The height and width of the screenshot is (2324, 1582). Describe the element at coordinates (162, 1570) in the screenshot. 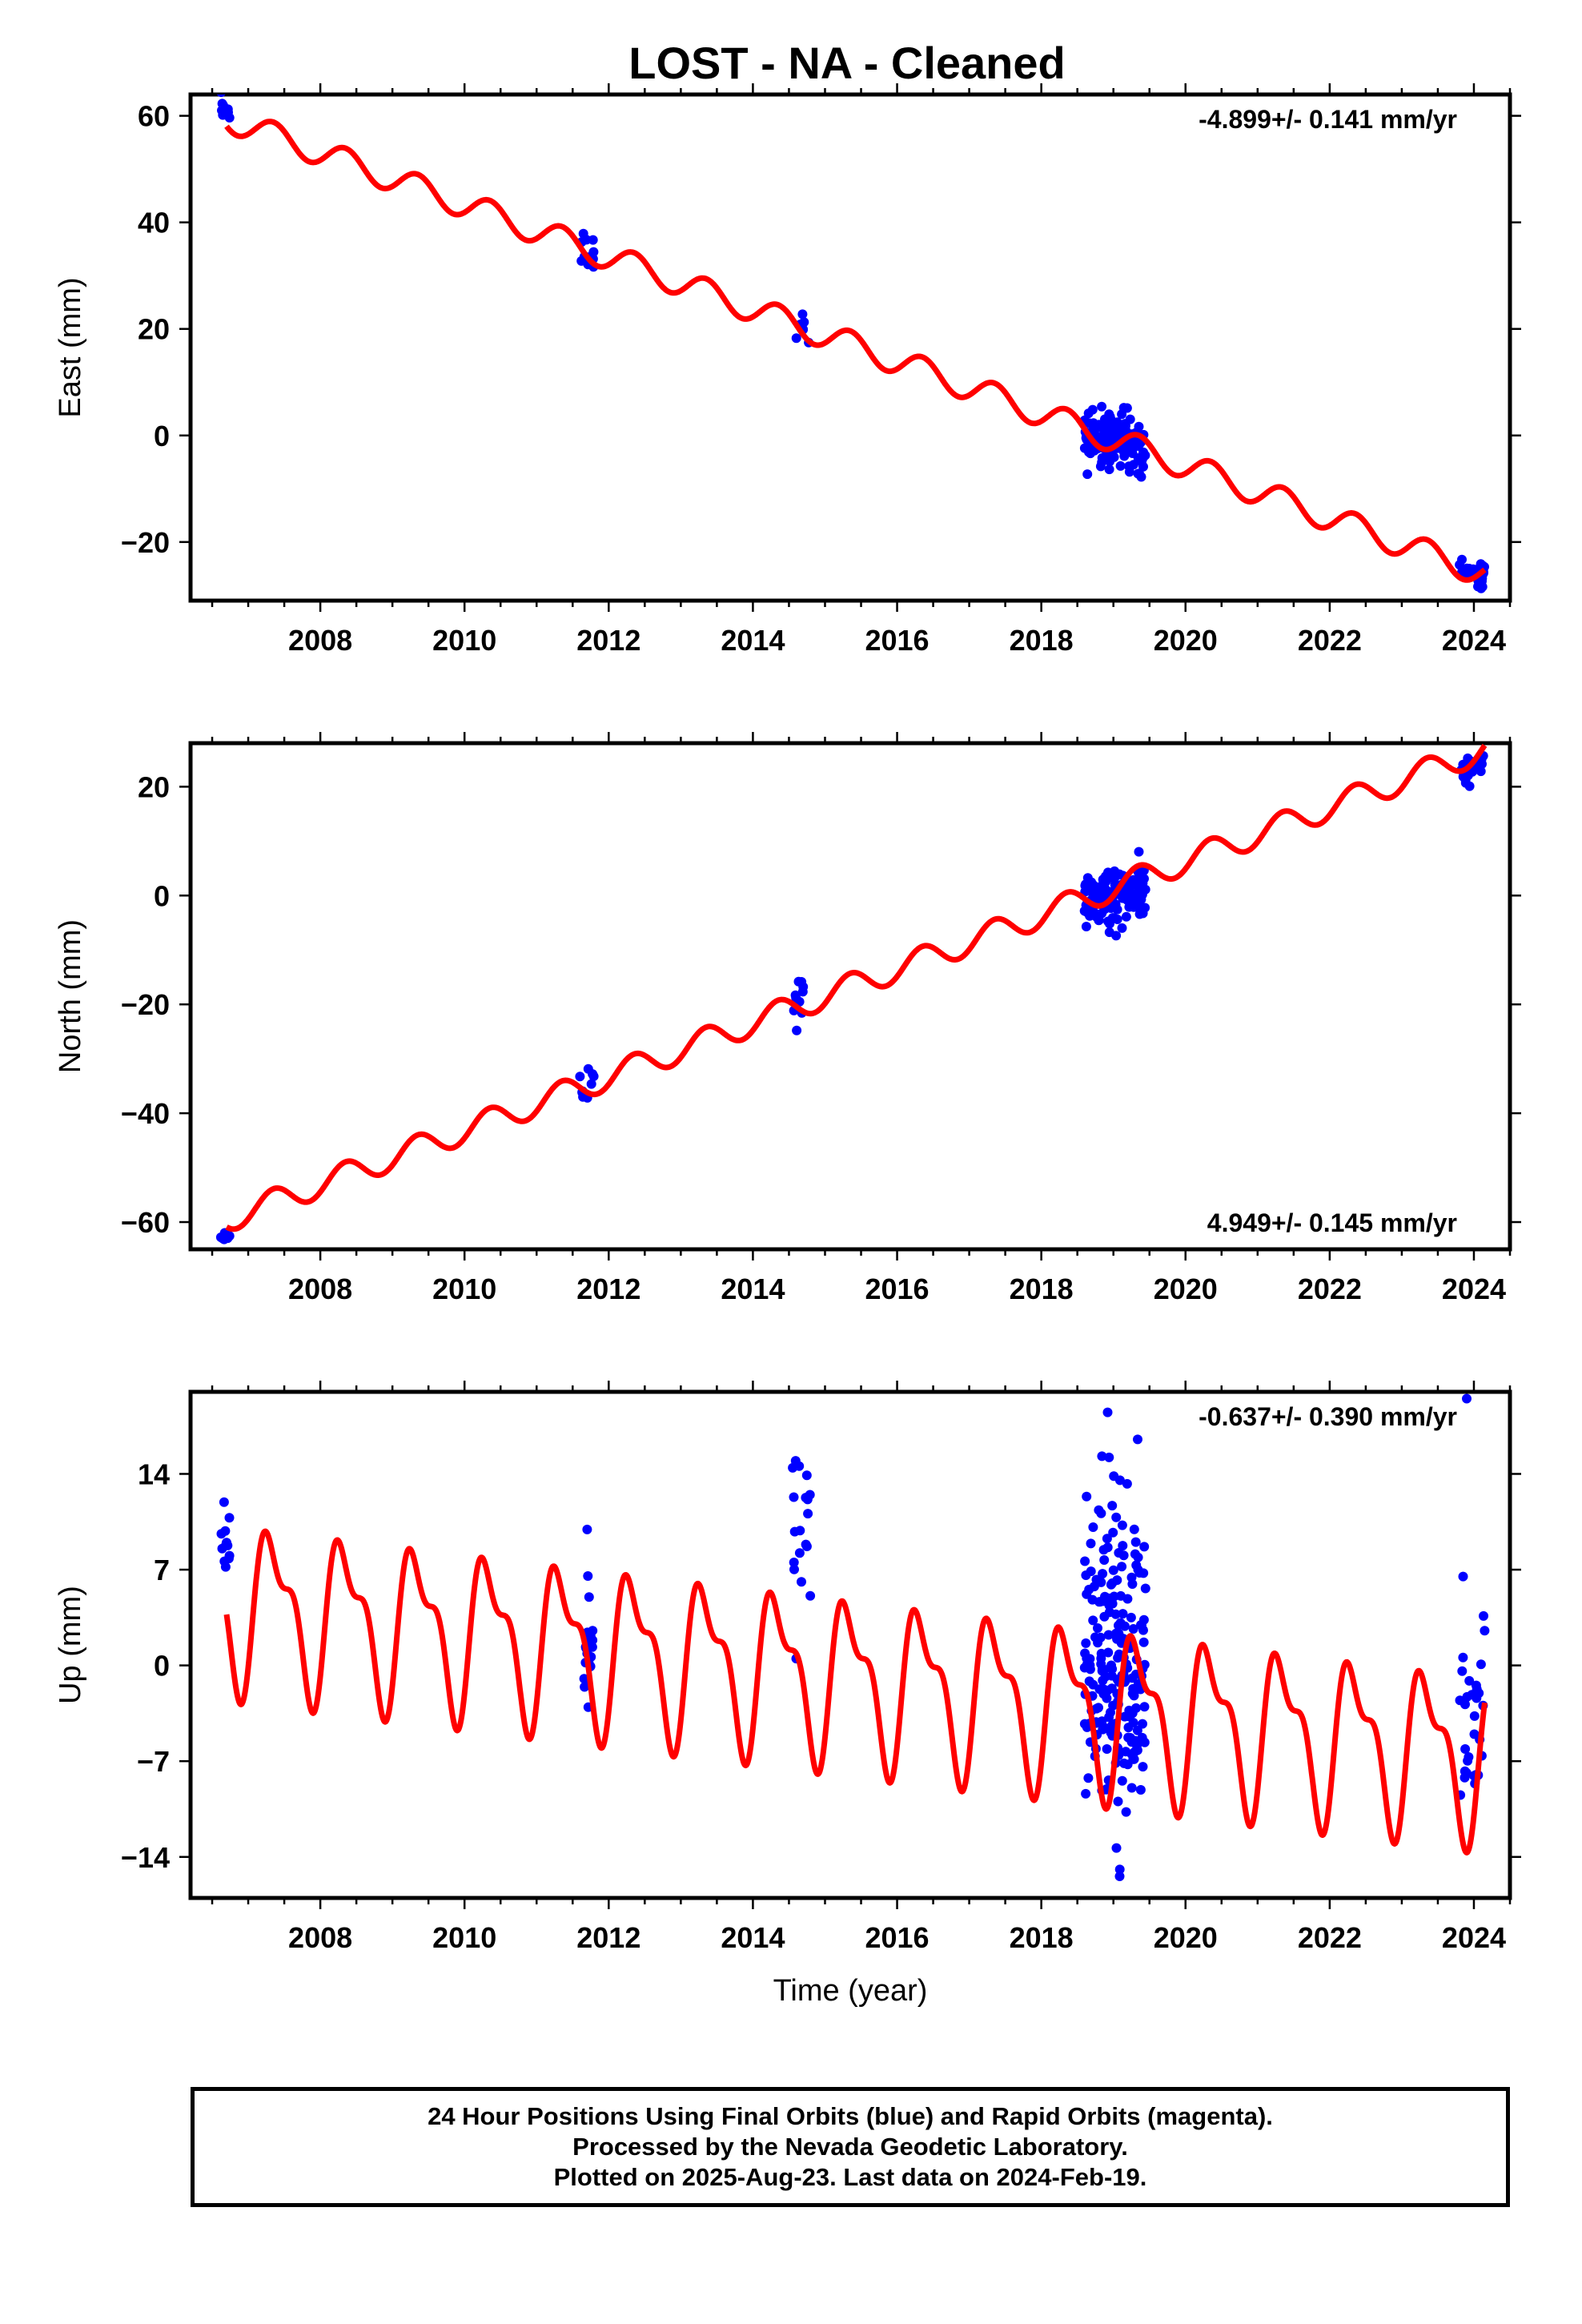

I see `y-tick-label: 7` at that location.